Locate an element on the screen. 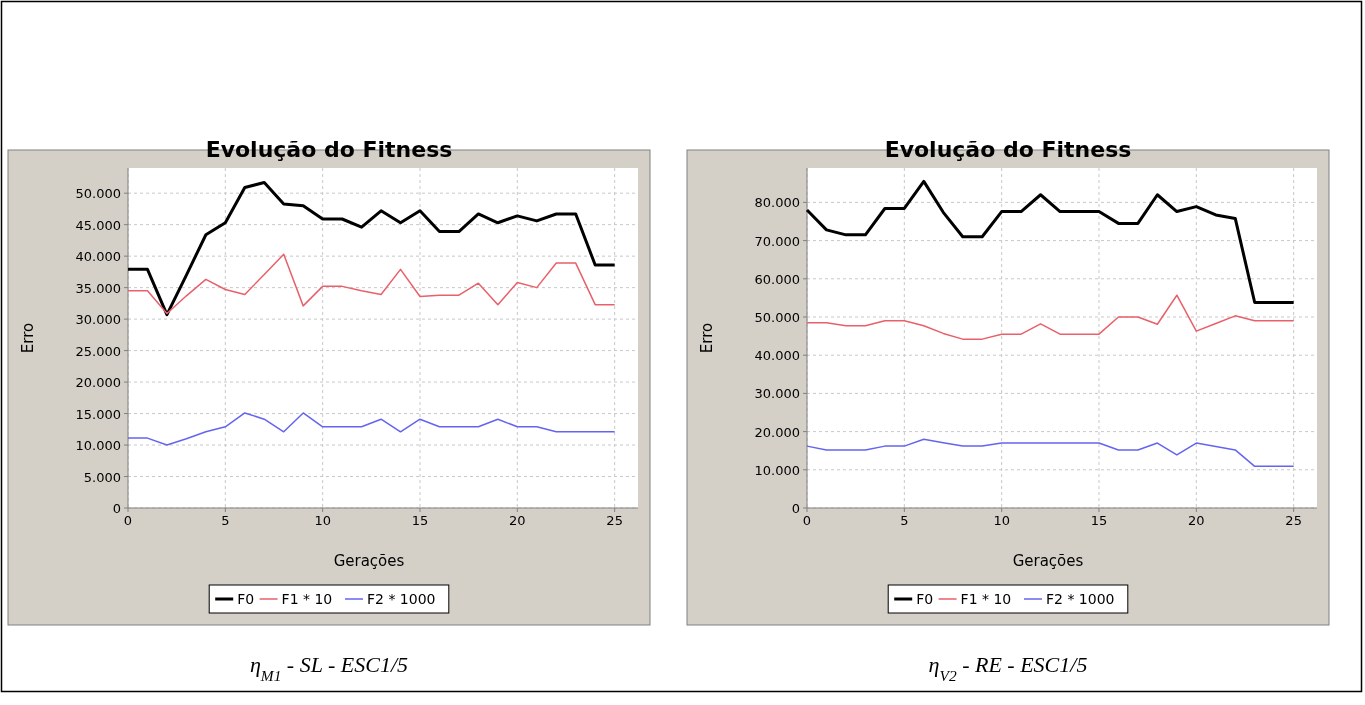  text: η$_{V2}$ - RE - ESC1/5 is located at coordinates (1008, 668).